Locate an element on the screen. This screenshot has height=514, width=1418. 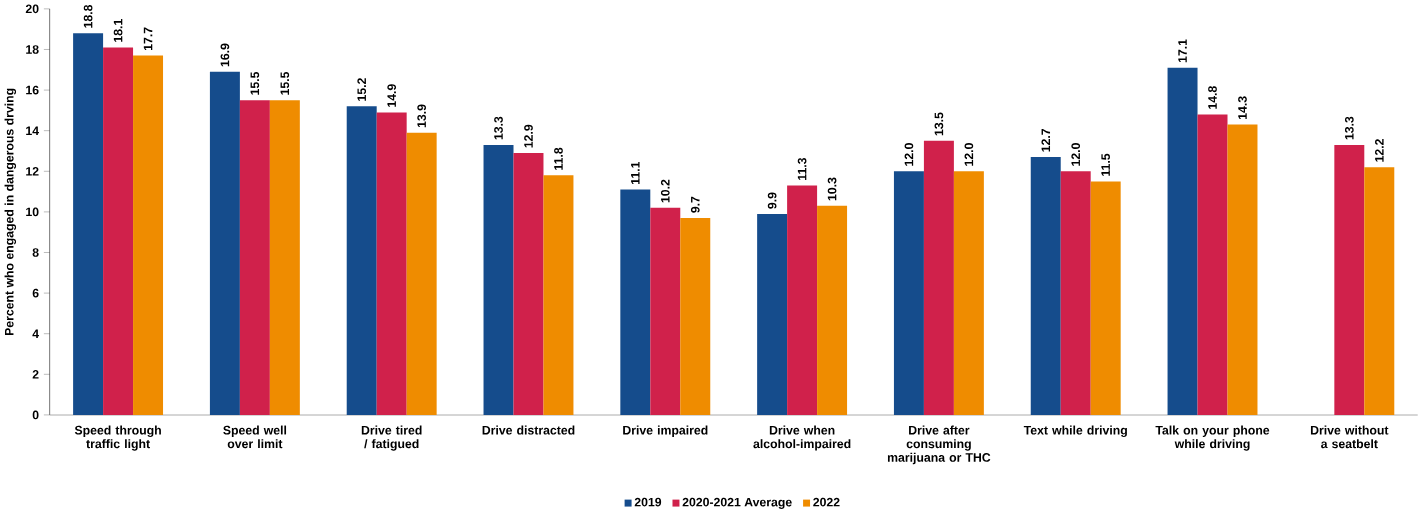
legend-label: 2022 is located at coordinates (826, 502).